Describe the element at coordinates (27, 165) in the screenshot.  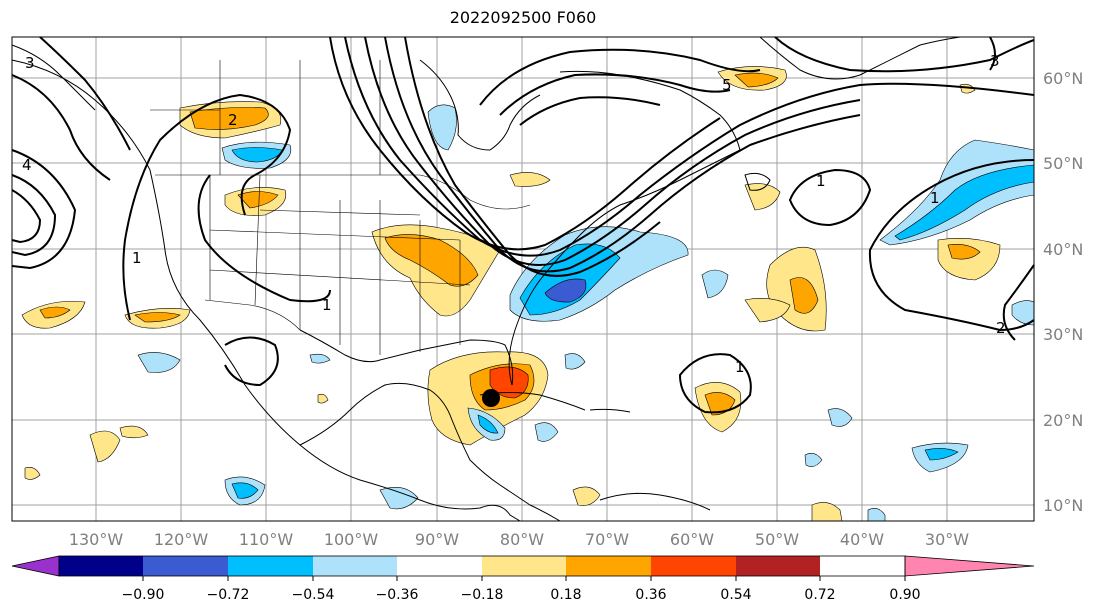
I see `contour-label: 4` at that location.